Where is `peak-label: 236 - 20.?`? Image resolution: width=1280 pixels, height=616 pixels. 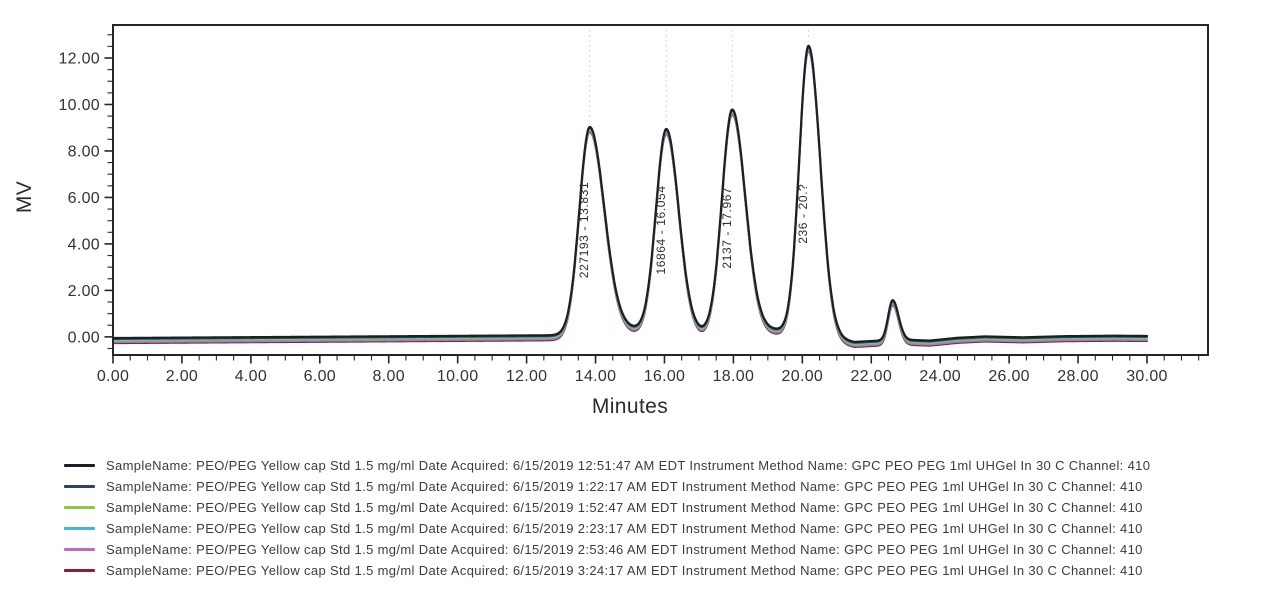
peak-label: 236 - 20.? is located at coordinates (803, 214).